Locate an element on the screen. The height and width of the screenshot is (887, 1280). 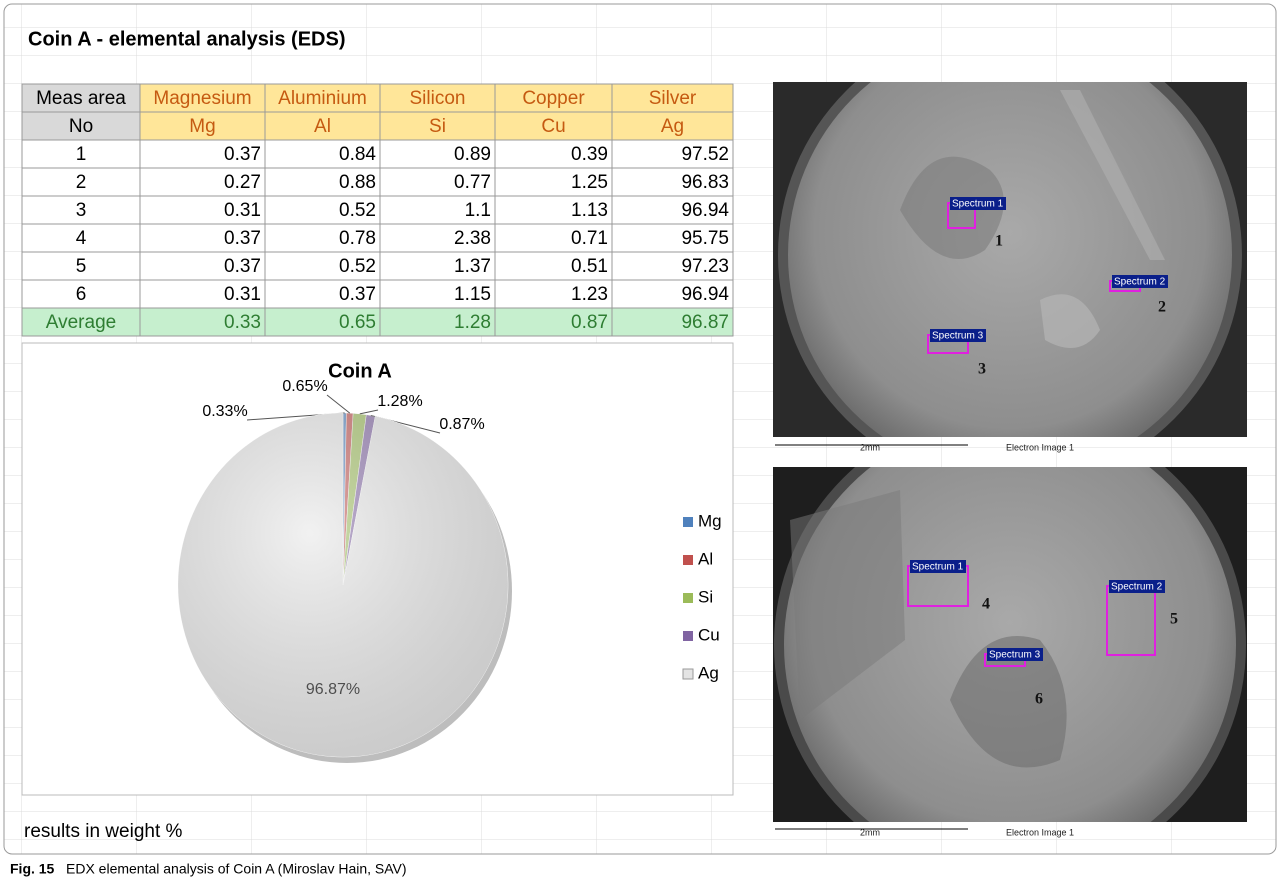
legend-label: Mg is located at coordinates (710, 520).